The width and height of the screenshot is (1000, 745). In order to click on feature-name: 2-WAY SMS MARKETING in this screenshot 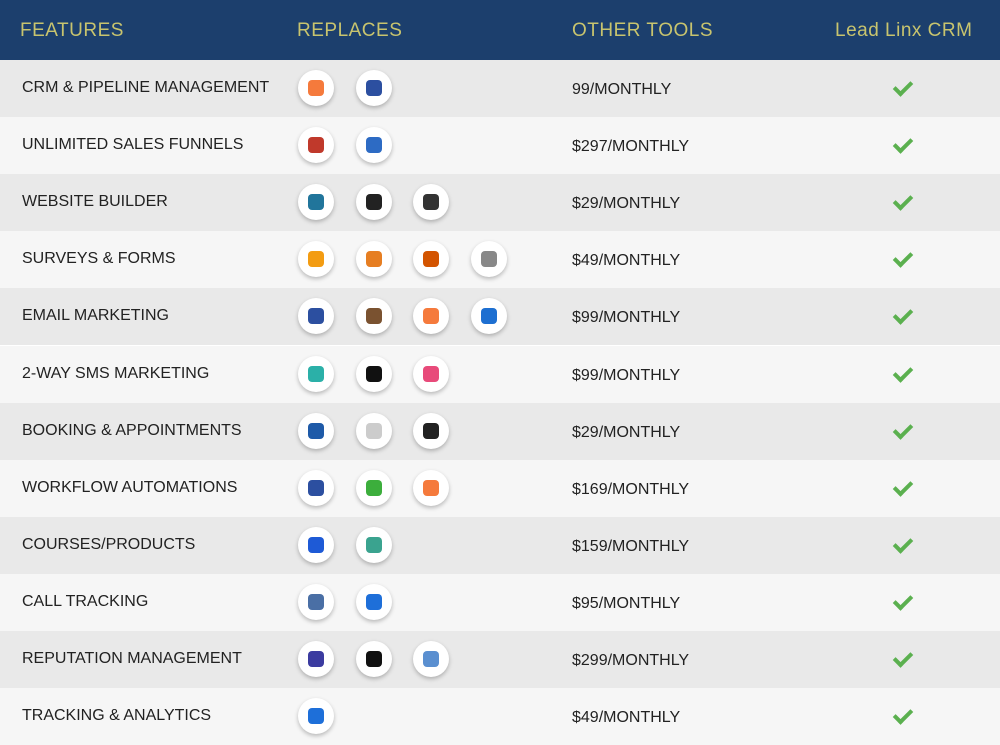, I will do `click(116, 373)`.